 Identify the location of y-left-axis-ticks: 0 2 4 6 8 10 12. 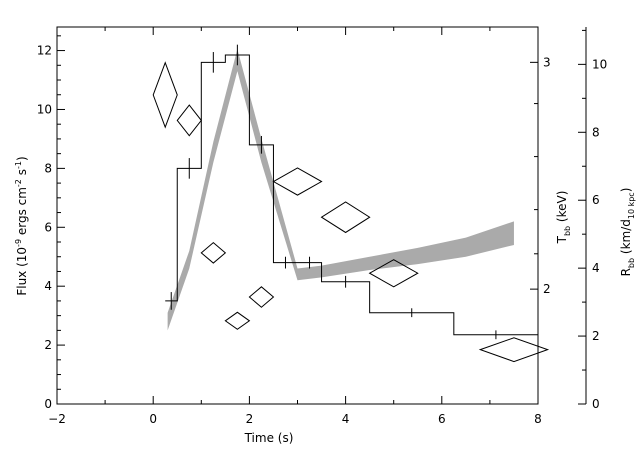
(51, 223).